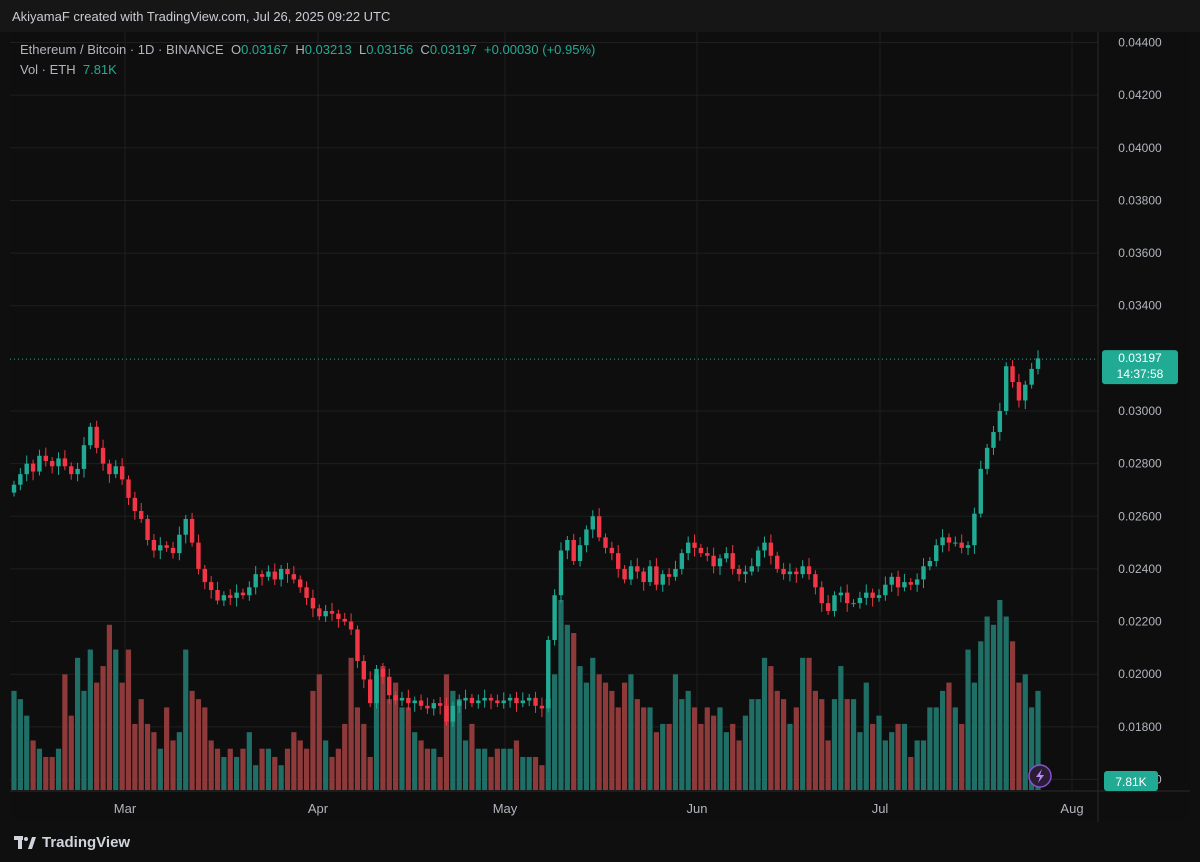  What do you see at coordinates (1040, 776) in the screenshot?
I see `lightning-icon` at bounding box center [1040, 776].